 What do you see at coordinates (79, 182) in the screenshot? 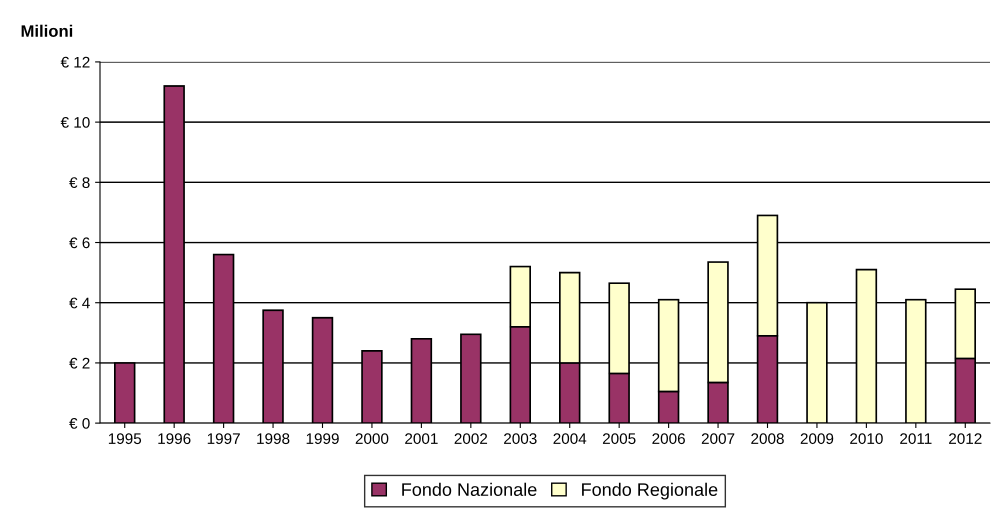
I see `y-tick-label: € 8` at bounding box center [79, 182].